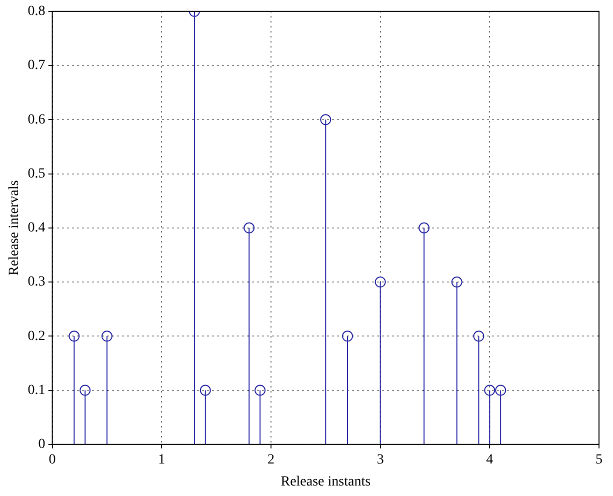  Describe the element at coordinates (490, 460) in the screenshot. I see `x-tick-label: 4` at that location.